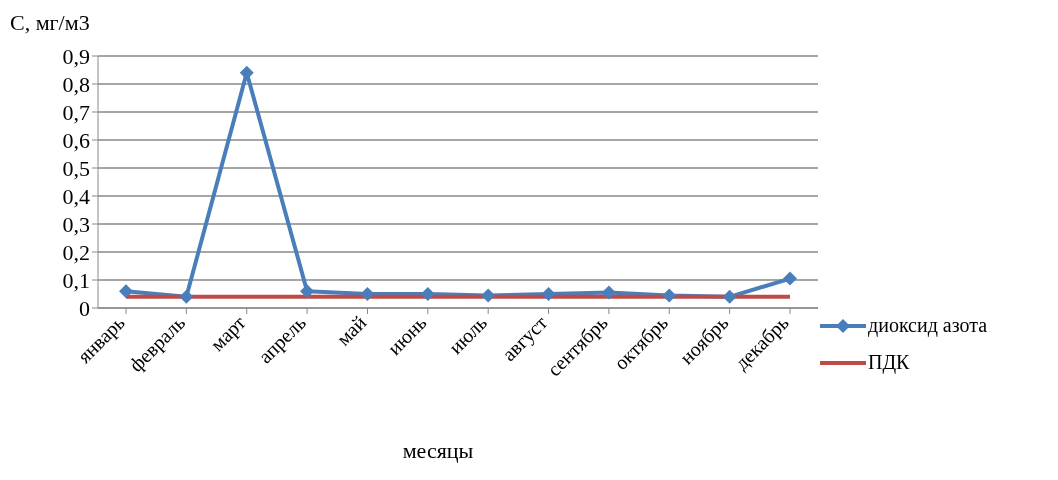  What do you see at coordinates (889, 362) in the screenshot?
I see `legend-label: ПДК` at bounding box center [889, 362].